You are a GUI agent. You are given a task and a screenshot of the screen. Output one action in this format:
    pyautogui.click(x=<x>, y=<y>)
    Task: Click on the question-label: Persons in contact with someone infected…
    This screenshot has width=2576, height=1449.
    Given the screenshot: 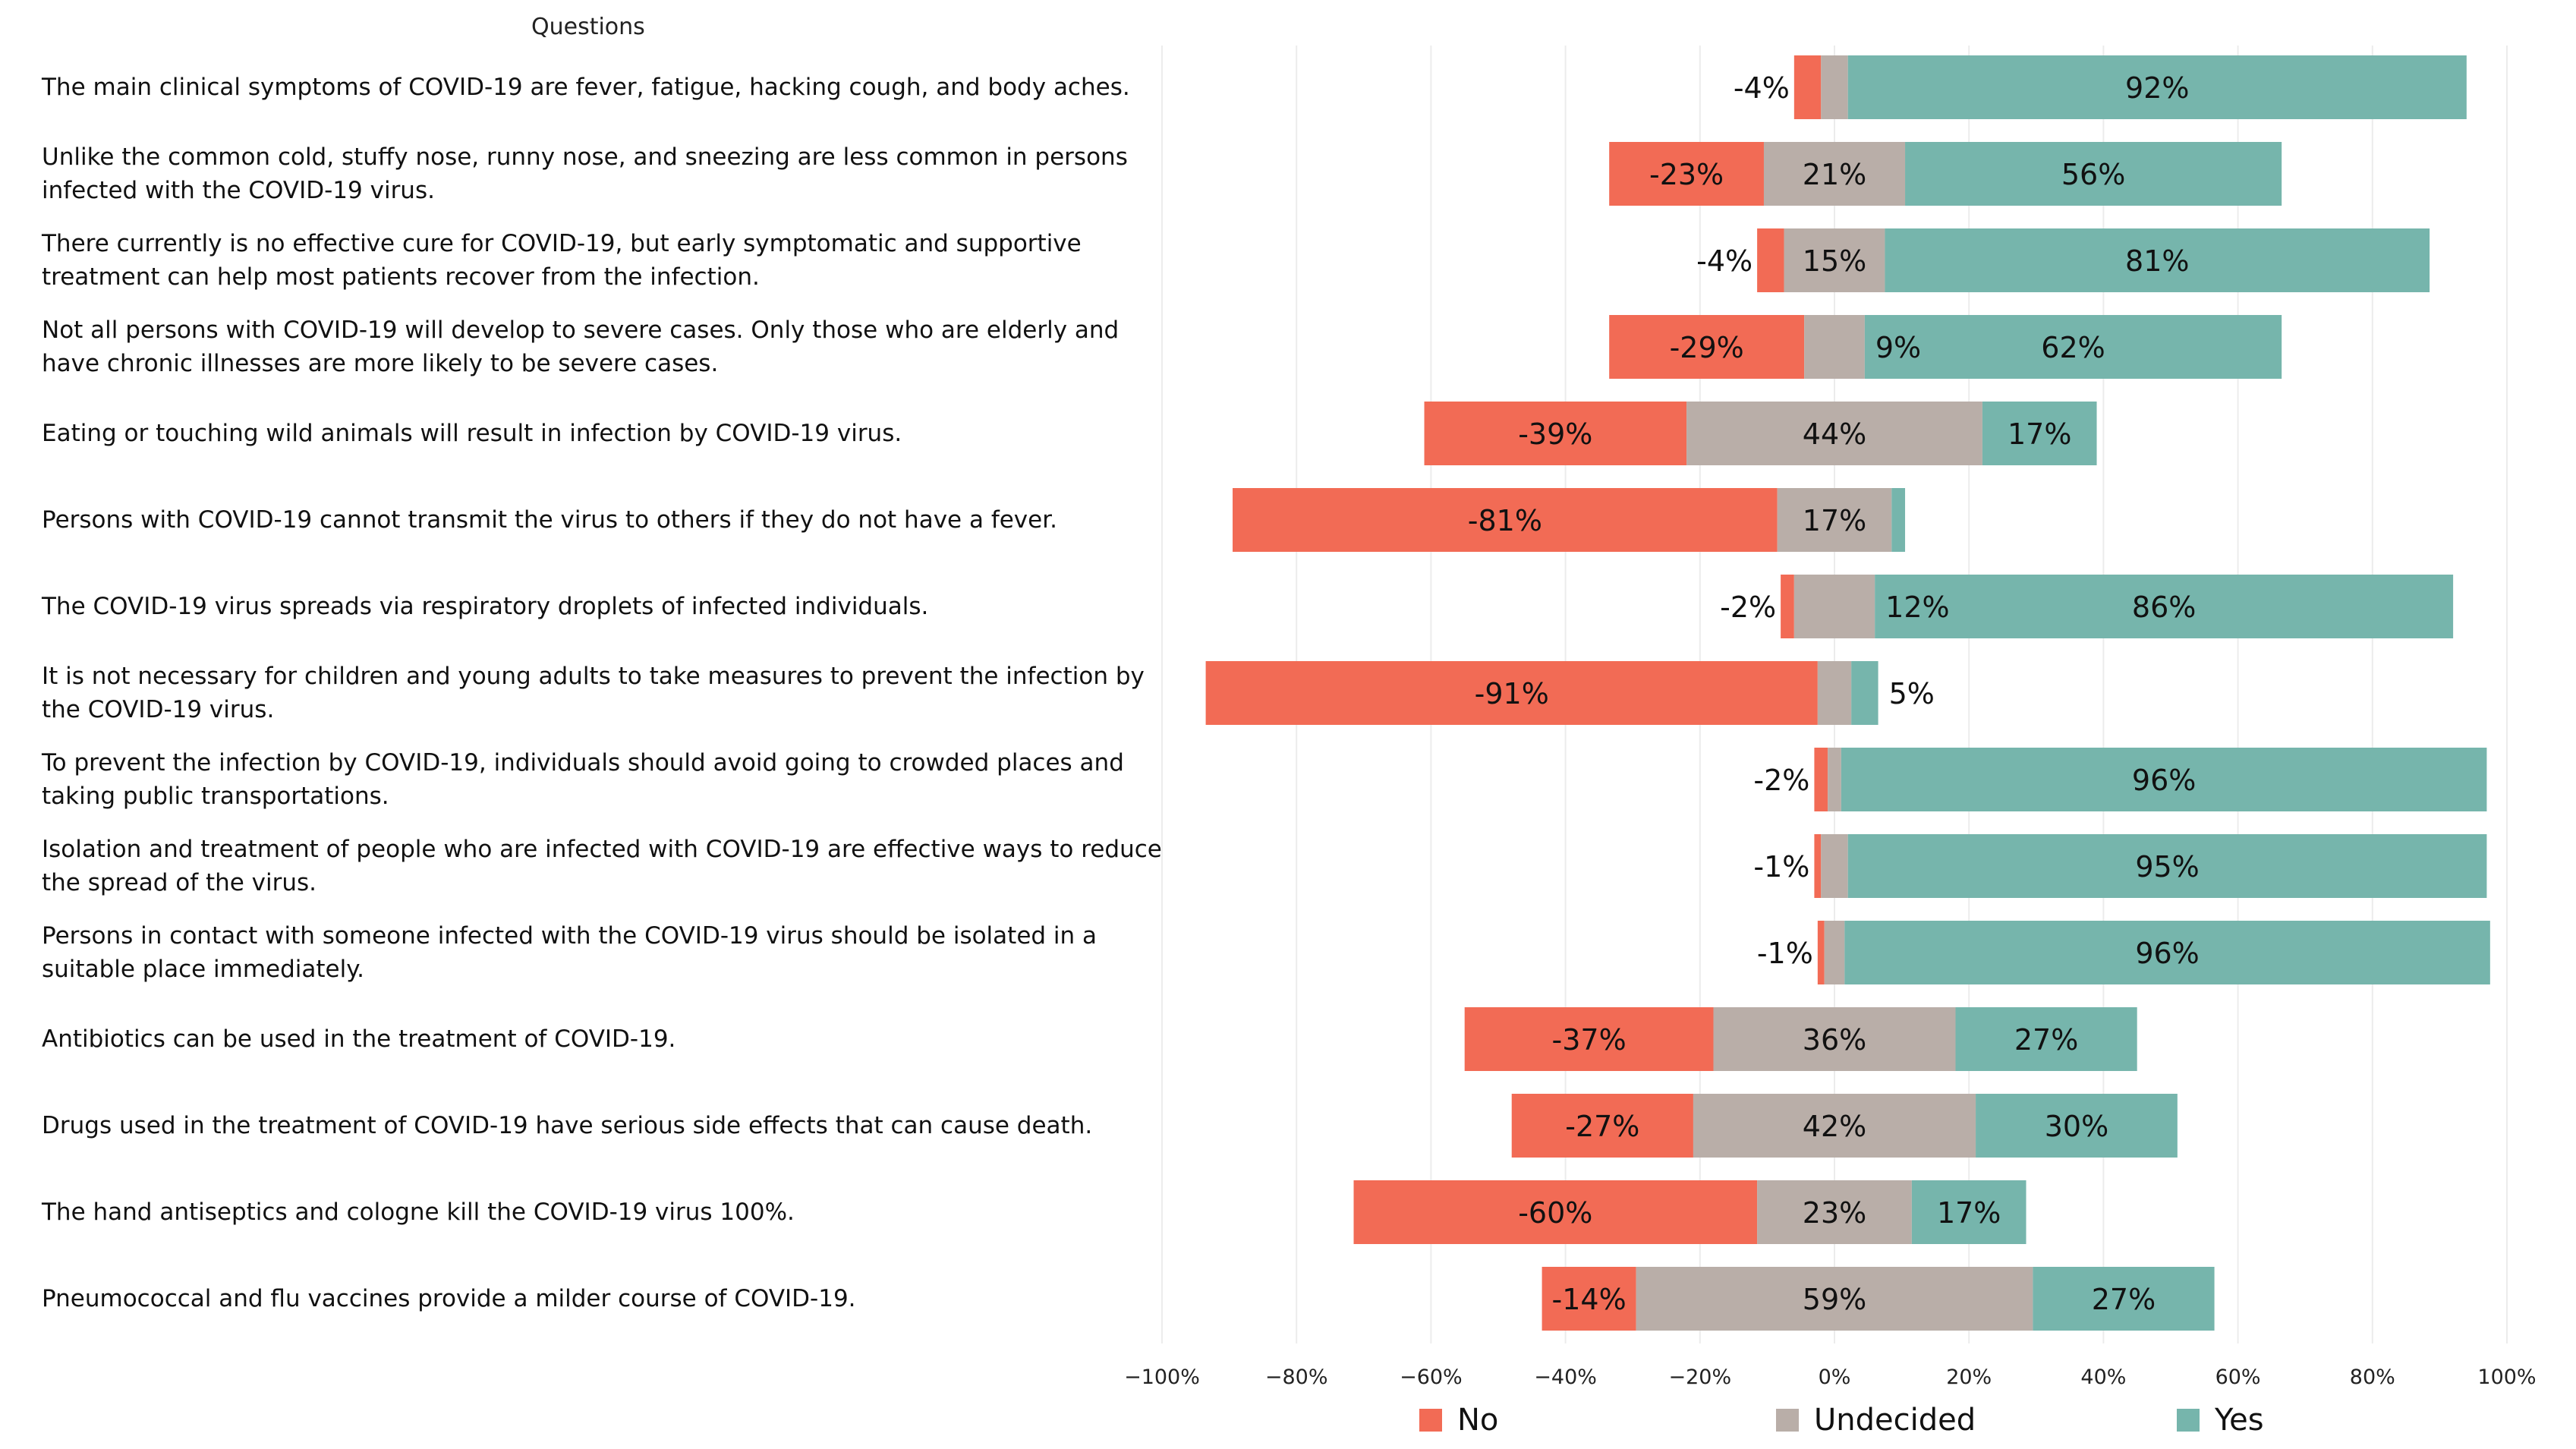 What is the action you would take?
    pyautogui.click(x=603, y=952)
    